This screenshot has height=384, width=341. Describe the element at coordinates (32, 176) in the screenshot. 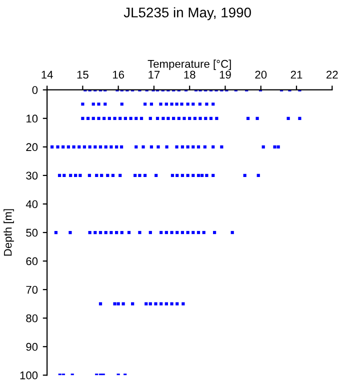

I see `y-tick-label: 30` at that location.